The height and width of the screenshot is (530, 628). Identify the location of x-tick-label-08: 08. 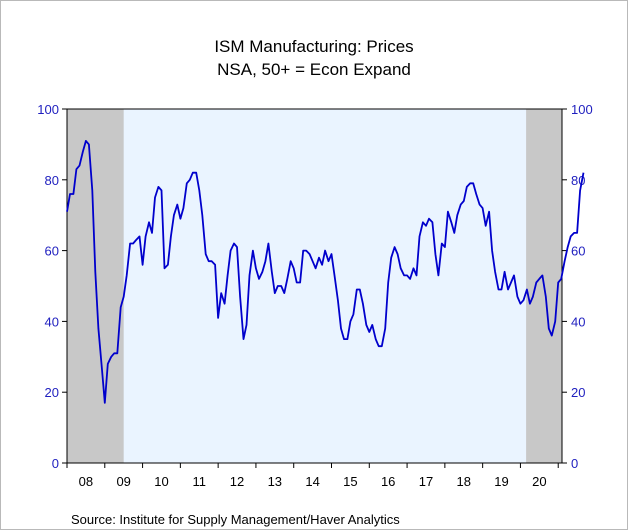
(86, 481).